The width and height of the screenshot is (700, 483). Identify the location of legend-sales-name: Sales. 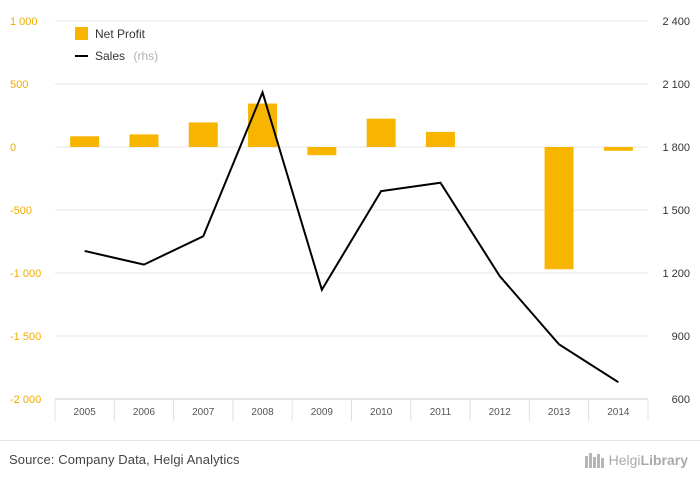
(110, 56).